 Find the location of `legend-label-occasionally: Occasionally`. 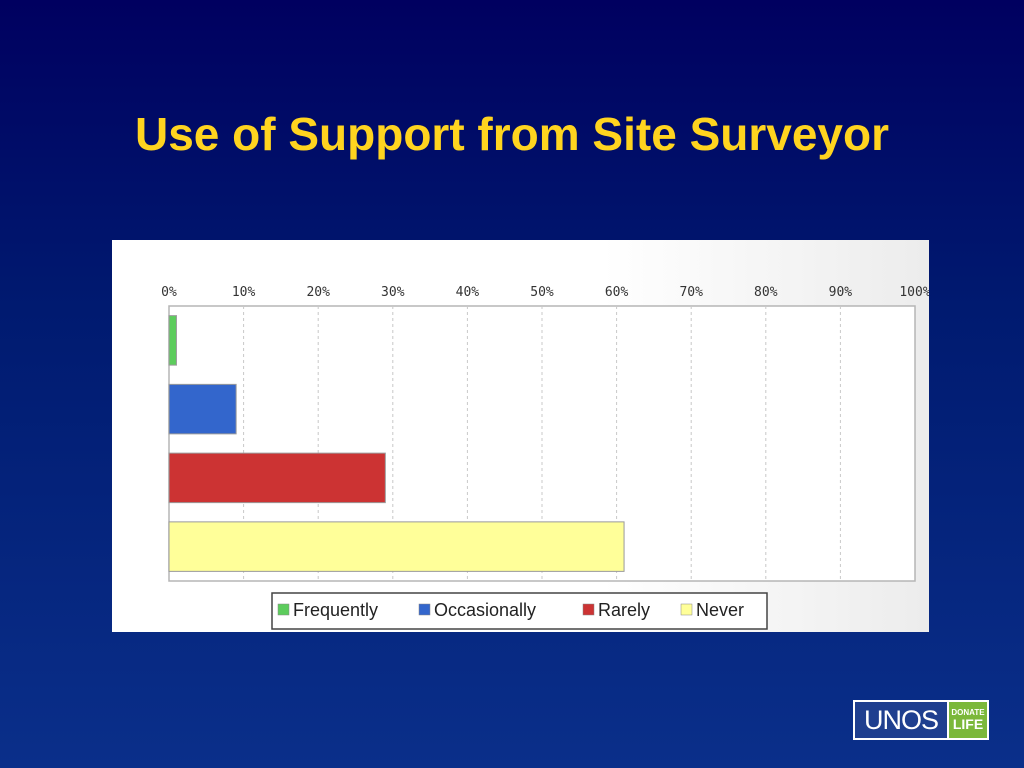

legend-label-occasionally: Occasionally is located at coordinates (485, 610).